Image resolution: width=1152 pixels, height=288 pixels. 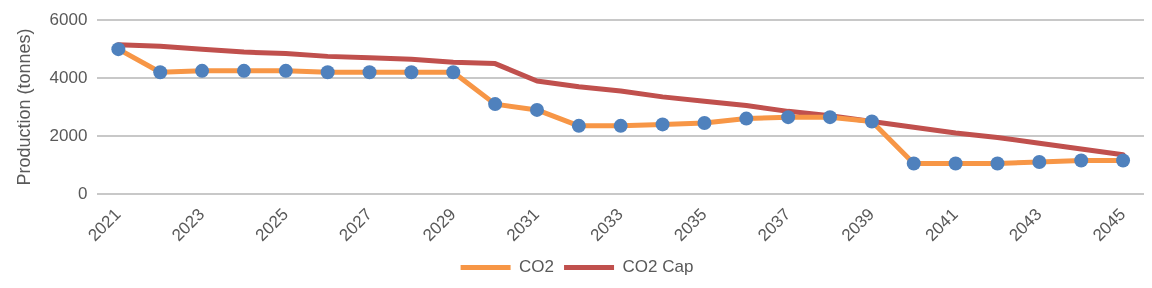 I want to click on y-tick-label: 2000, so click(x=68, y=135).